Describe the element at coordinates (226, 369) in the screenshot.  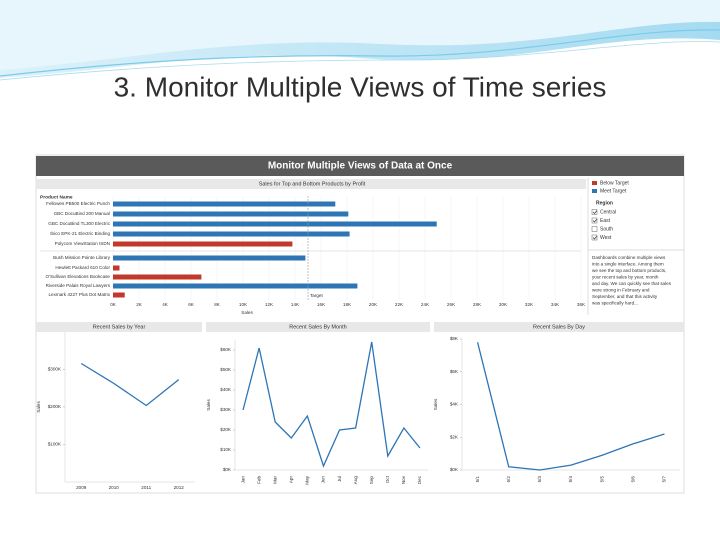
I see `y-tick-label: $50K` at that location.